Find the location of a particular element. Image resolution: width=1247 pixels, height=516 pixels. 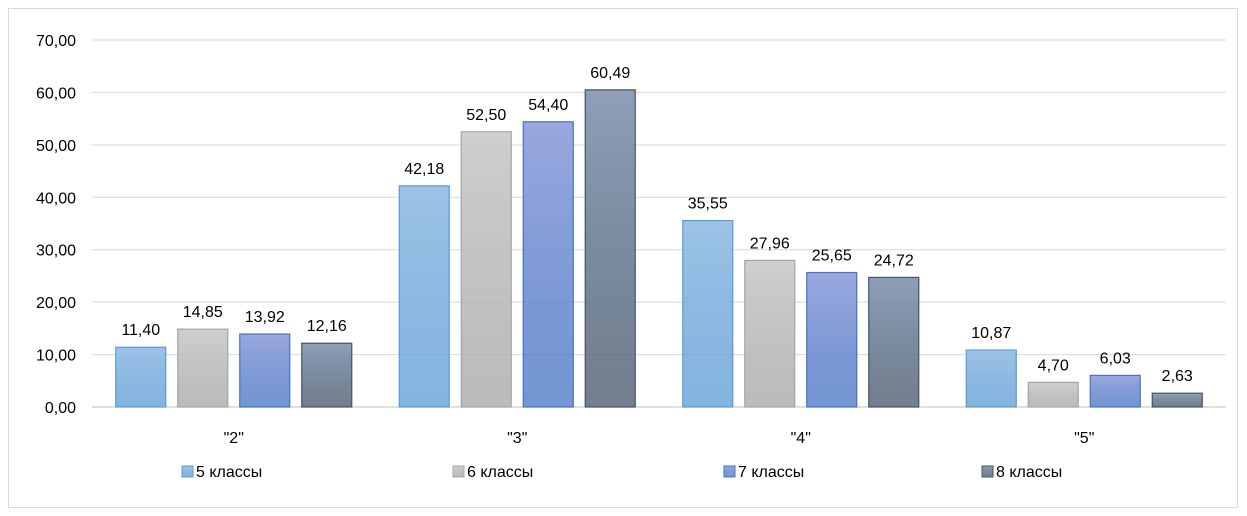

legend-label: 8 классы is located at coordinates (1029, 472).